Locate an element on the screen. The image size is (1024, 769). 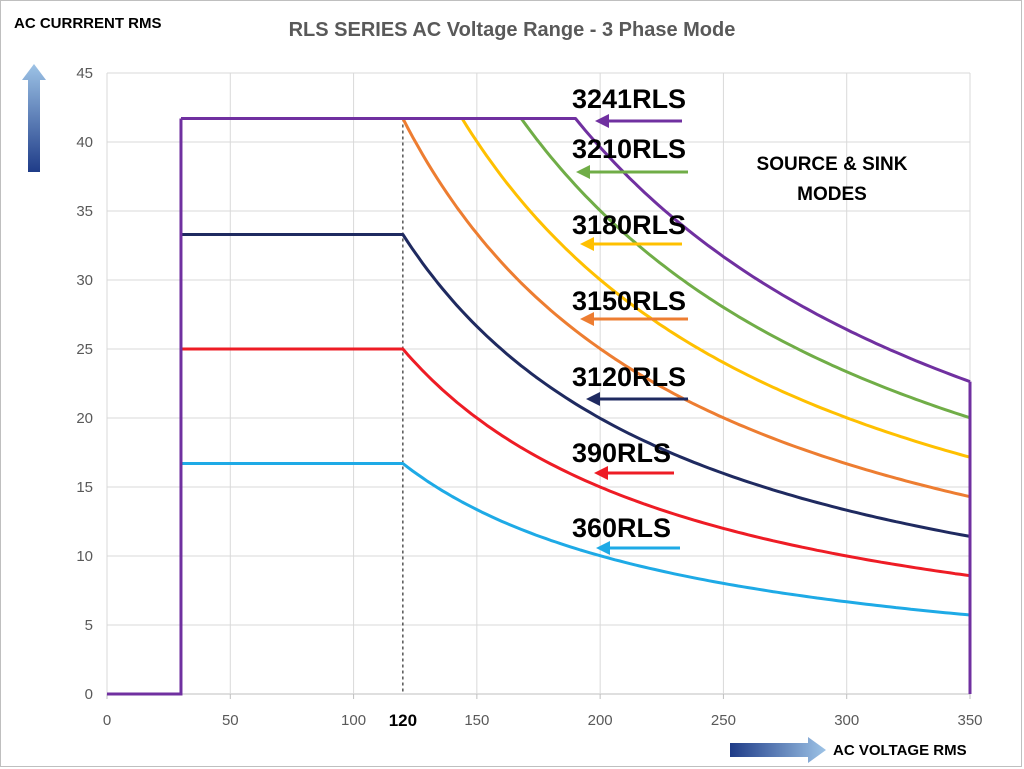
series-label-3180RLS: 3180RLS is located at coordinates (629, 225).